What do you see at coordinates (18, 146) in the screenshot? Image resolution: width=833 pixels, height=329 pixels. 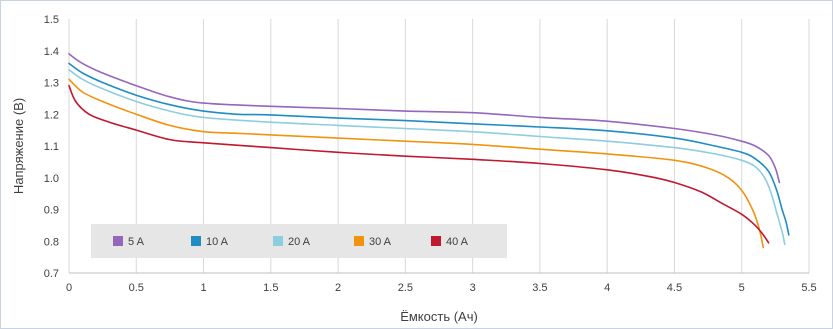 I see `y-axis-title: Напряжение (В)` at bounding box center [18, 146].